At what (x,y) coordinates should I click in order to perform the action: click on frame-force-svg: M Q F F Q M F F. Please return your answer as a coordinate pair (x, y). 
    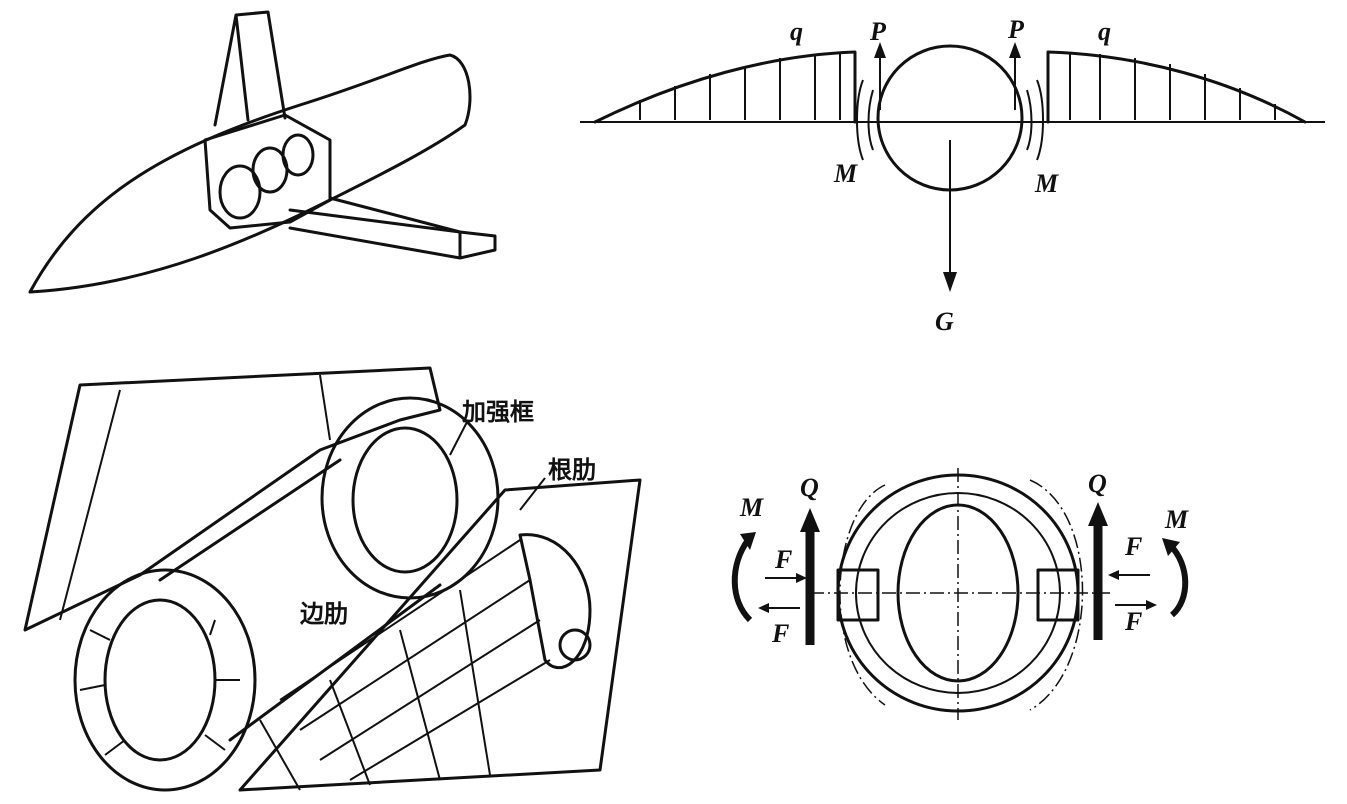
    Looking at the image, I should click on (960, 594).